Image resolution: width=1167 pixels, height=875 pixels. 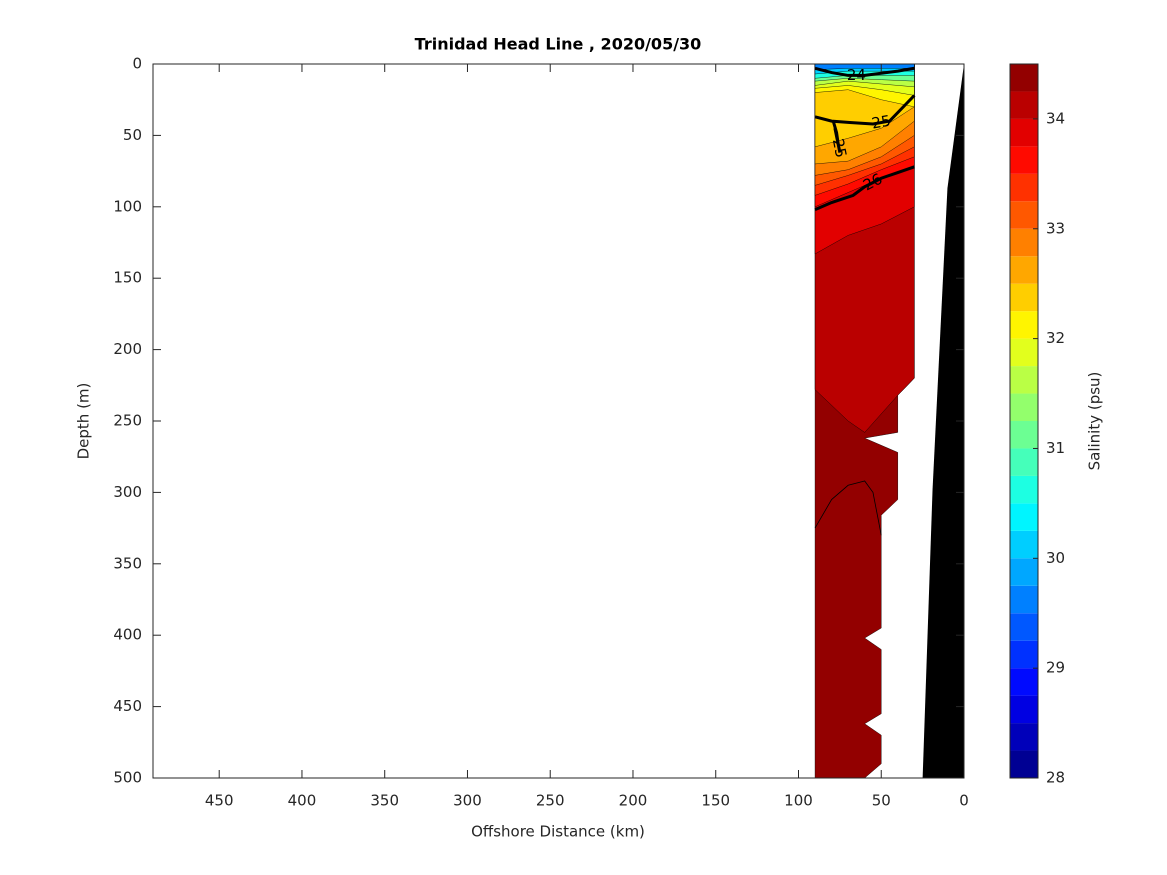 I want to click on y-tick-label: 300, so click(x=127, y=492).